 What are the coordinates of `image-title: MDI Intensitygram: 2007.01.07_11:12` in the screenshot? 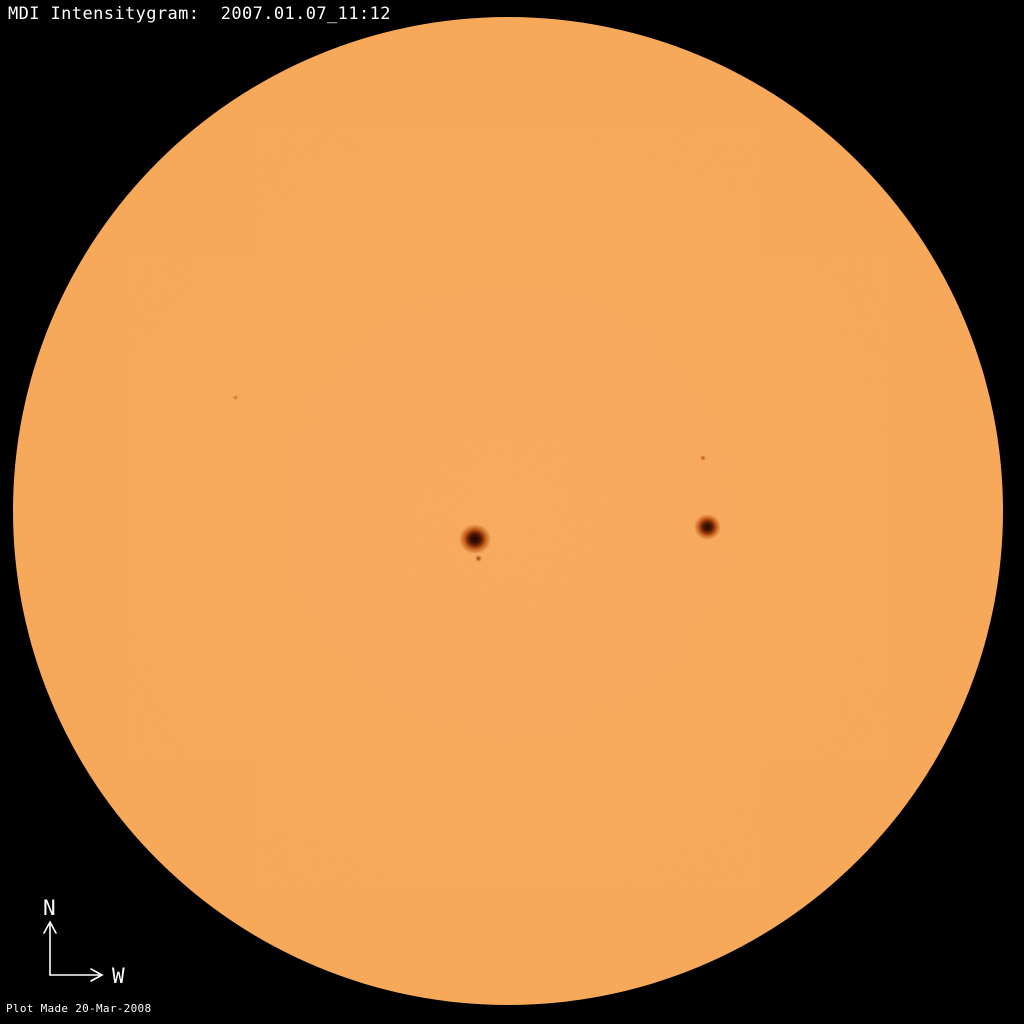 It's located at (199, 14).